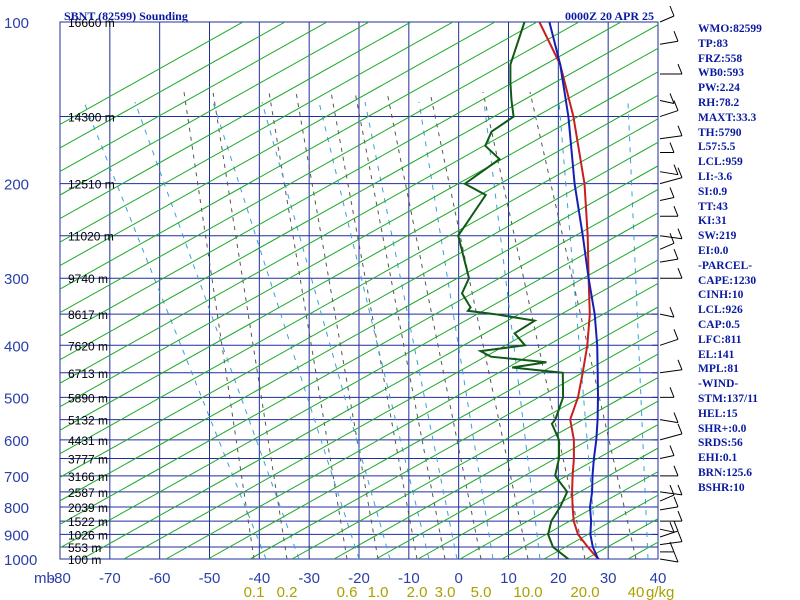 The image size is (800, 600). What do you see at coordinates (16, 279) in the screenshot?
I see `pressure-tick-label: 300` at bounding box center [16, 279].